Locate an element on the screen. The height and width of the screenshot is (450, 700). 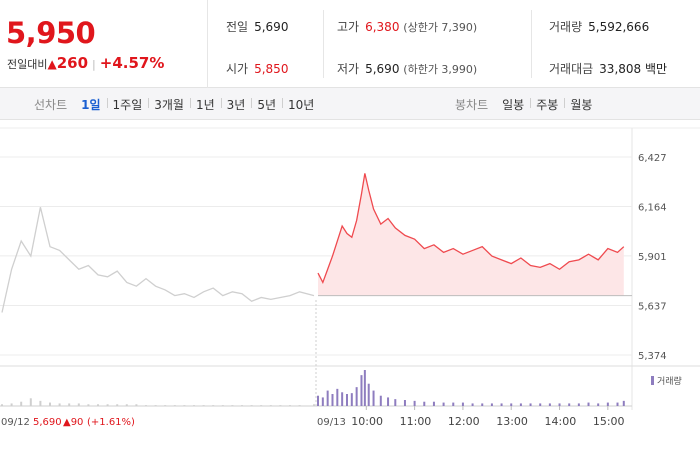
upper-limit-note: (상한가 7,390) is located at coordinates (440, 27).